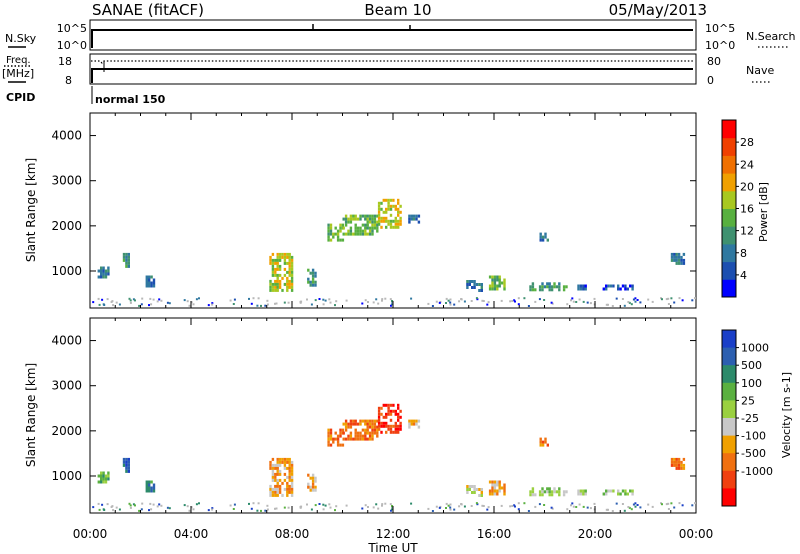 This screenshot has width=800, height=554. What do you see at coordinates (729, 374) in the screenshot?
I see `colorbar-swatch` at bounding box center [729, 374].